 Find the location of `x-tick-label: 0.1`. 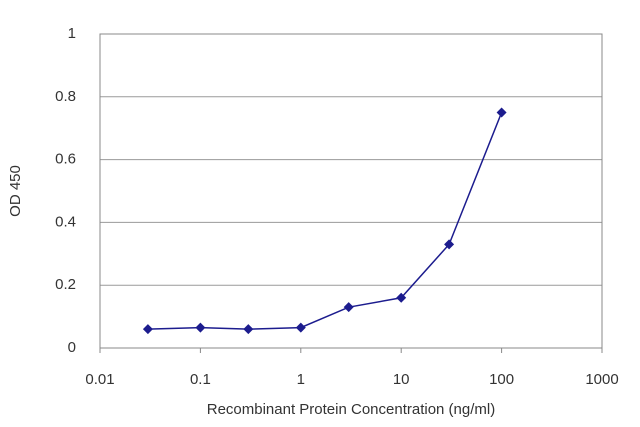

x-tick-label: 0.1 is located at coordinates (200, 379).